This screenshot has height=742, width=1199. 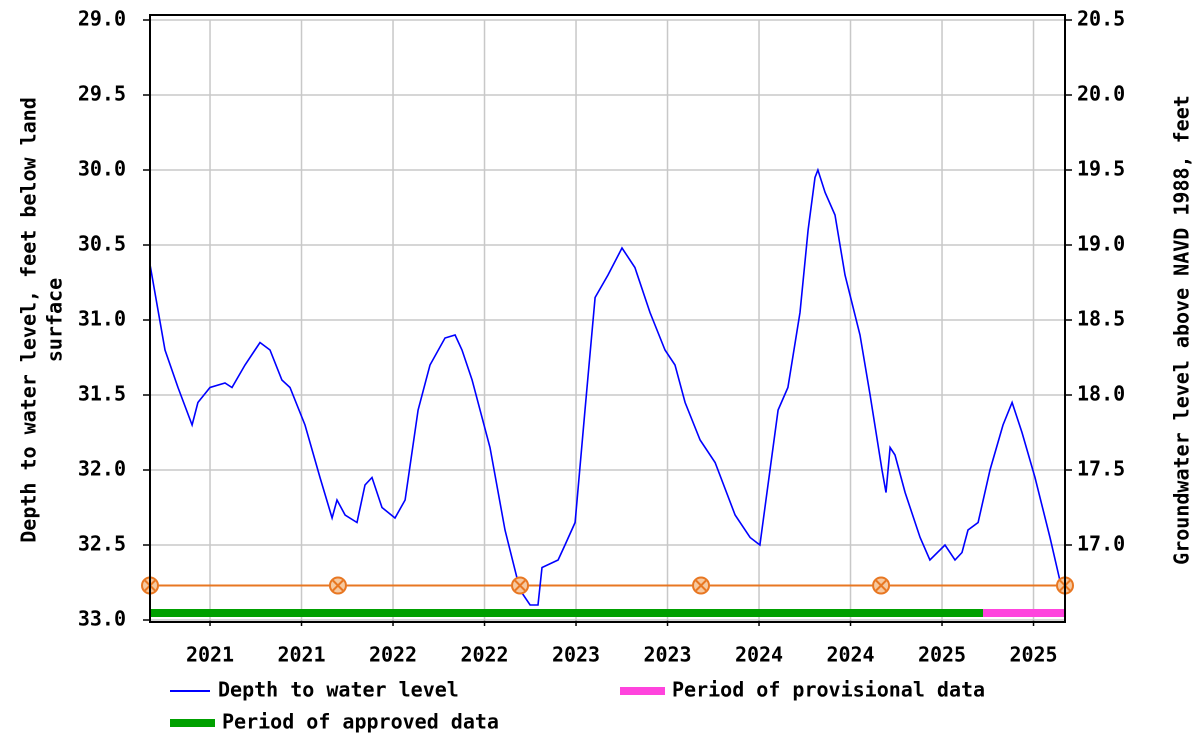 What do you see at coordinates (102, 94) in the screenshot?
I see `y-tick-label: 29.5` at bounding box center [102, 94].